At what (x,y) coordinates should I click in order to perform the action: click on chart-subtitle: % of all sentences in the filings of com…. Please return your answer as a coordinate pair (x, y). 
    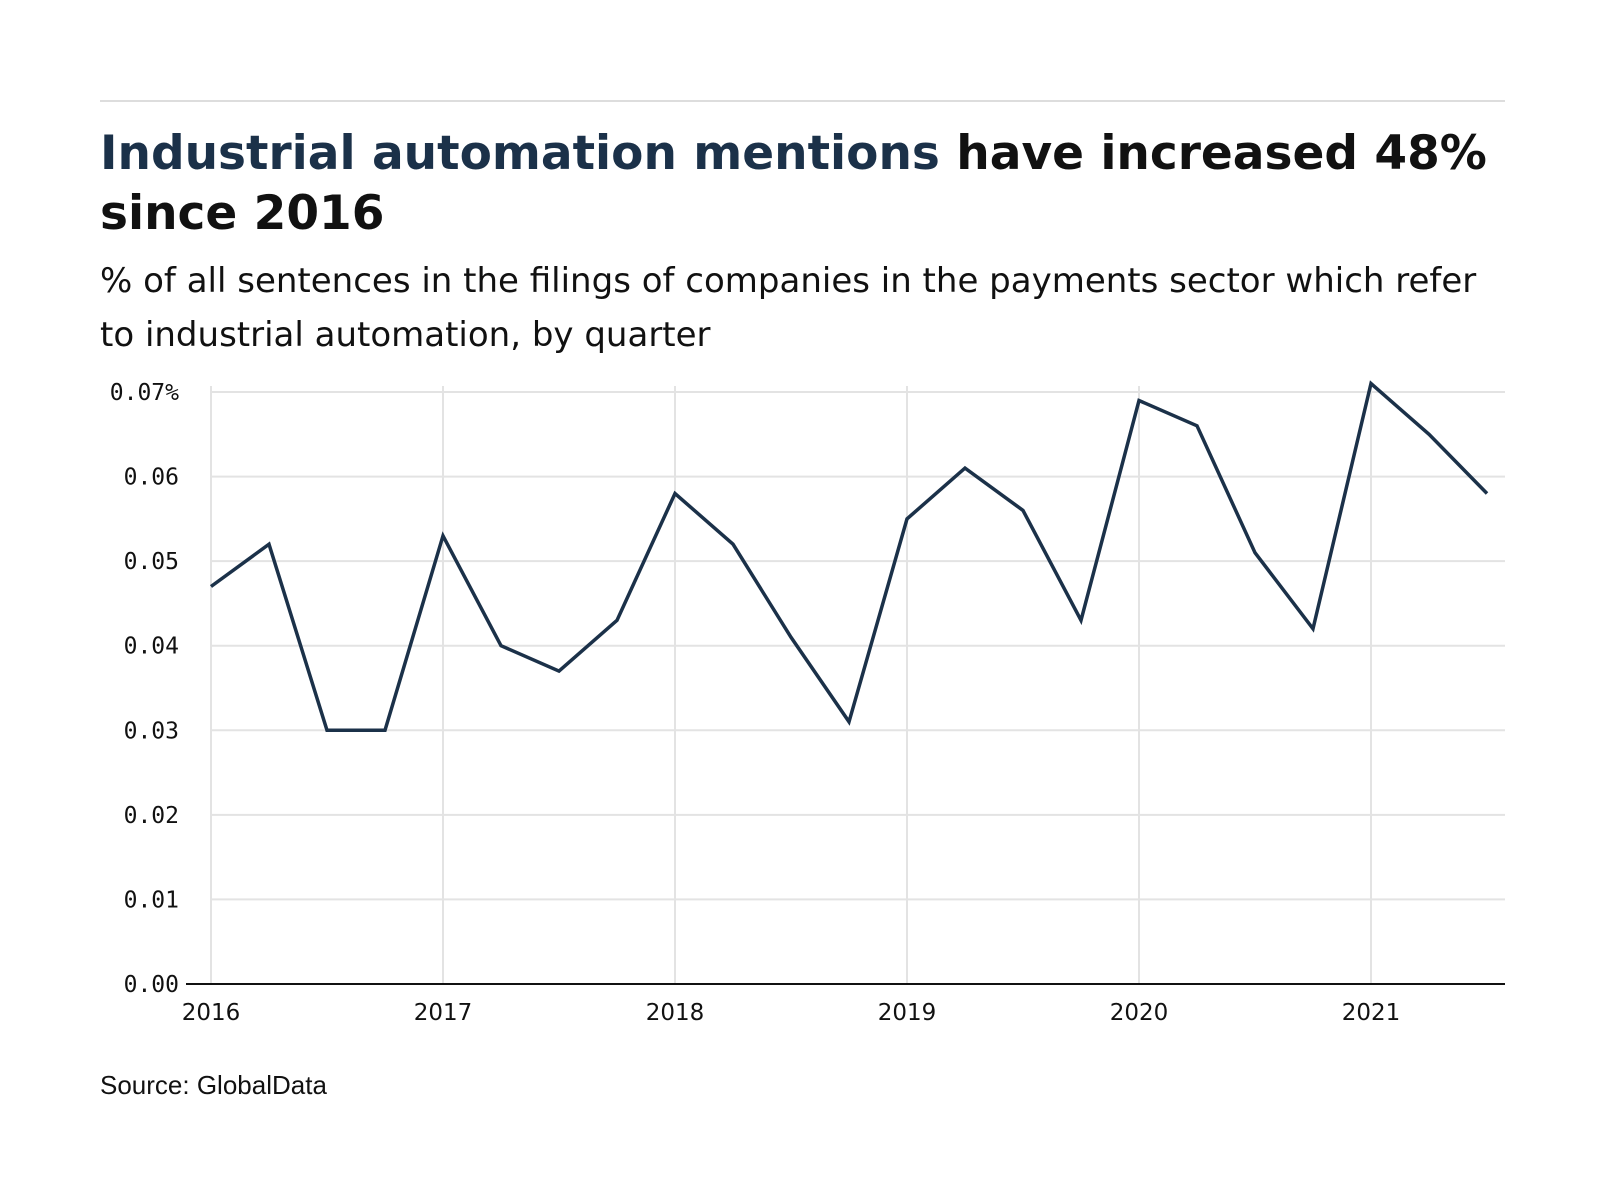
    Looking at the image, I should click on (788, 308).